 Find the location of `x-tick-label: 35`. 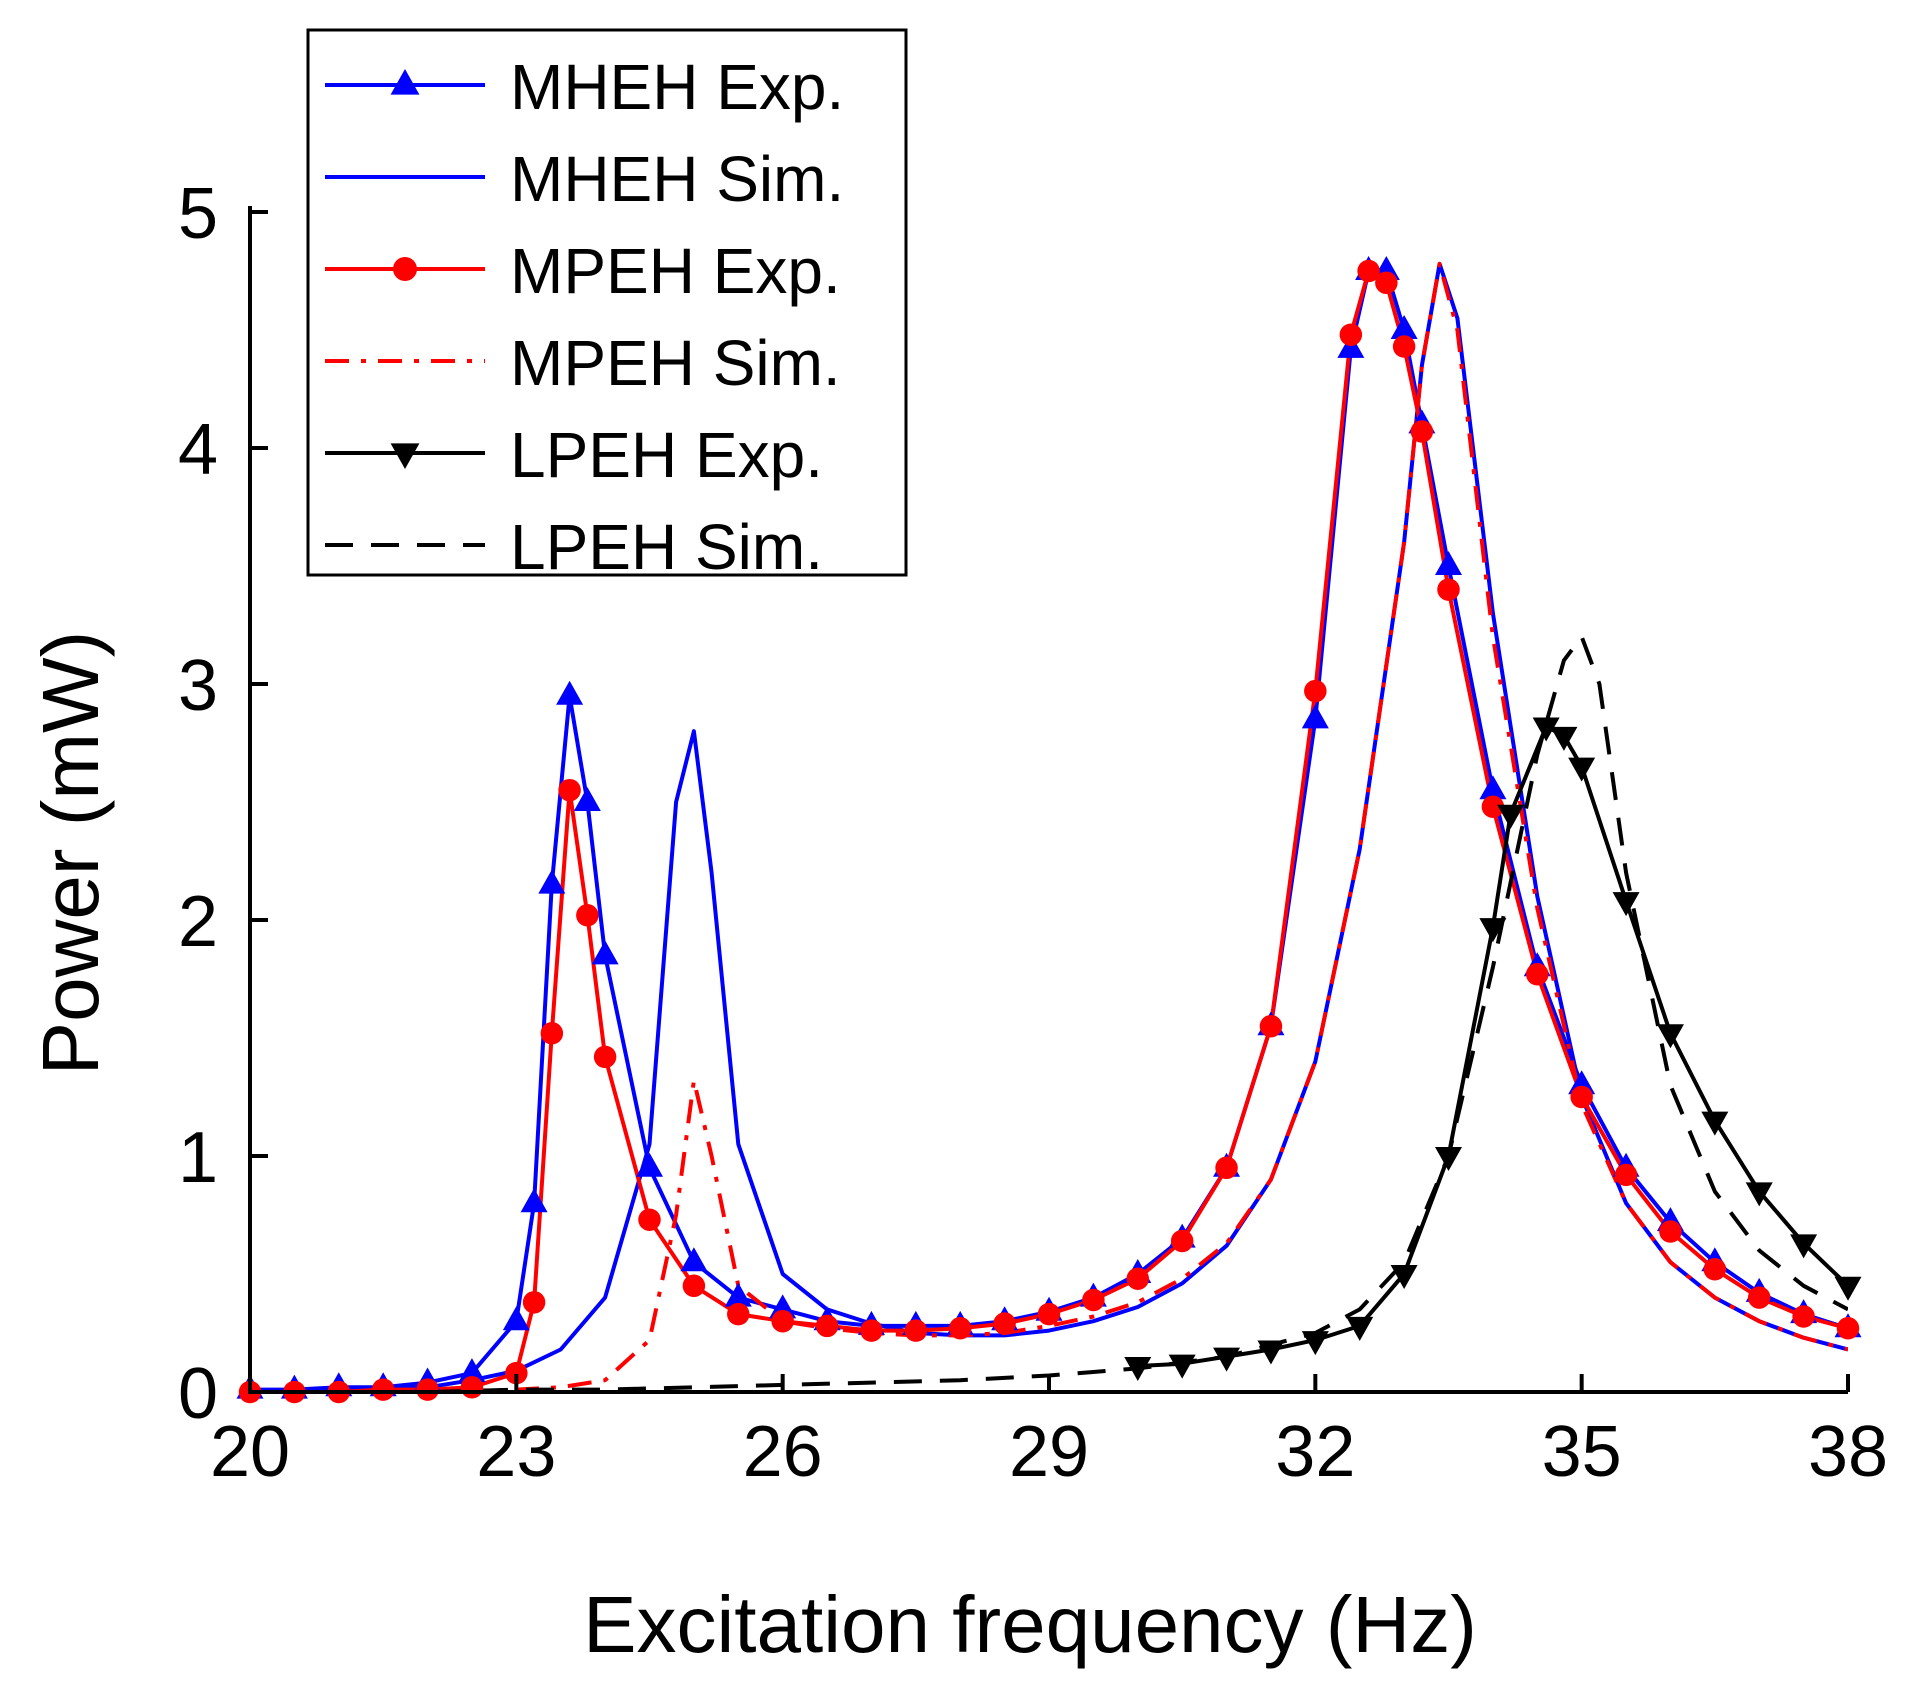

x-tick-label: 35 is located at coordinates (1582, 1452).